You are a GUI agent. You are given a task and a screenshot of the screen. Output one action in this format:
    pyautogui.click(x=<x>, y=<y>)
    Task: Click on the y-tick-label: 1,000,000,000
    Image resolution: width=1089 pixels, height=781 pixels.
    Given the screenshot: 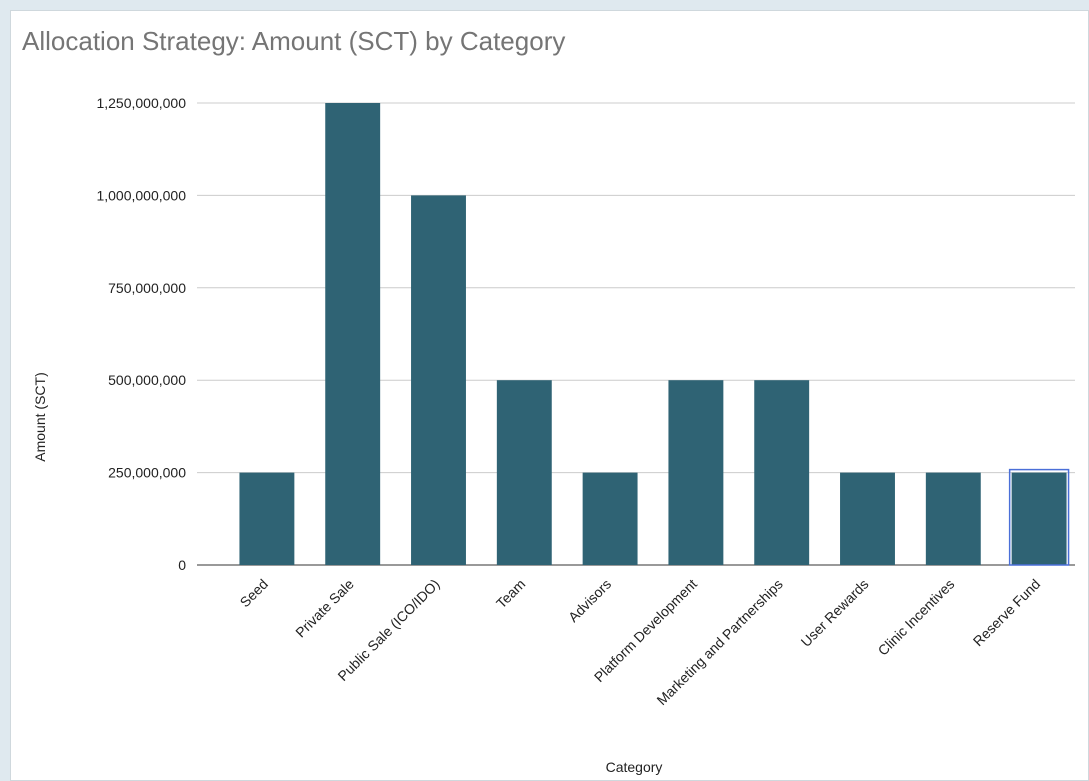 What is the action you would take?
    pyautogui.click(x=141, y=195)
    